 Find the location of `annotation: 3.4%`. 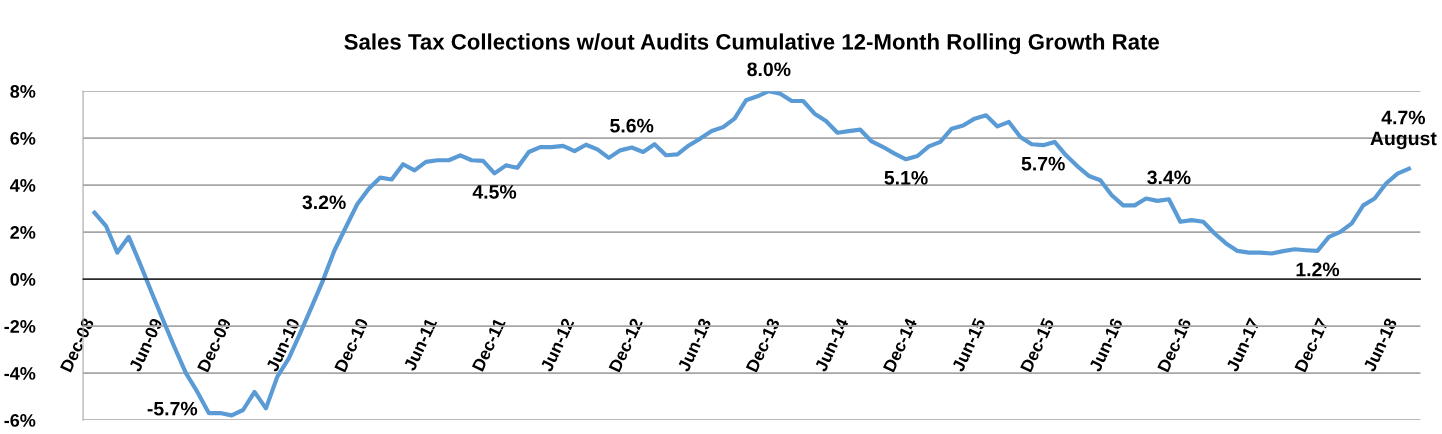

annotation: 3.4% is located at coordinates (1169, 177).